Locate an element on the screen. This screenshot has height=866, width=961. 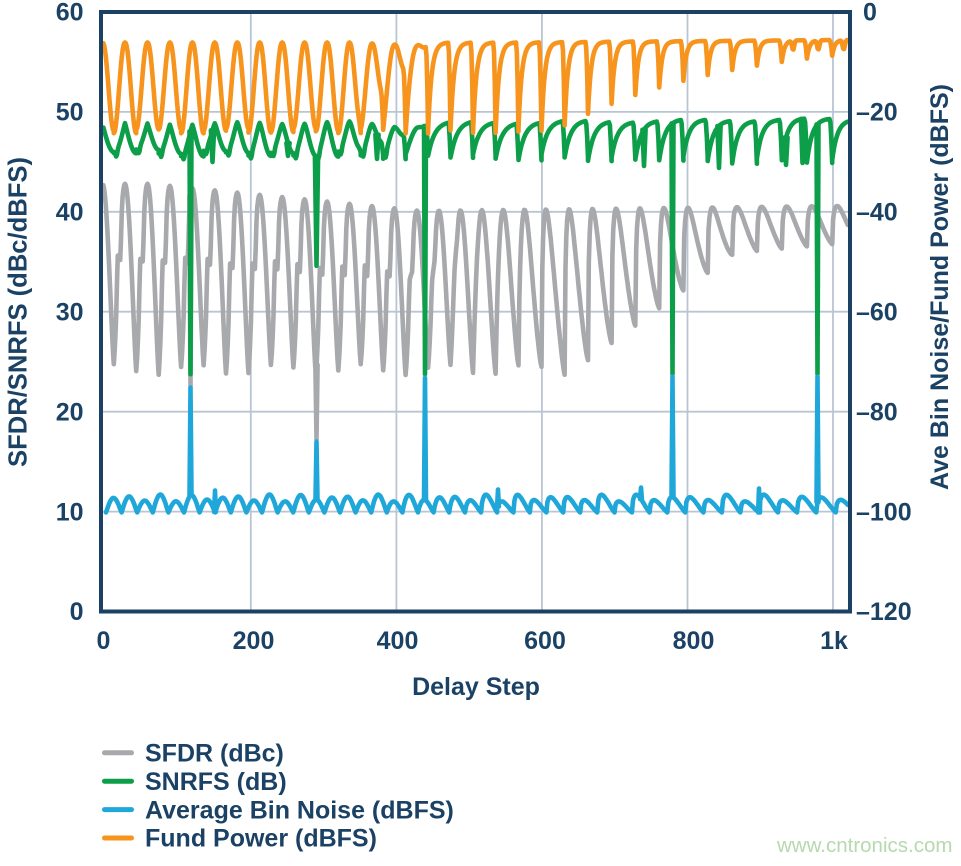
svg-text: 40 is located at coordinates (70, 213).